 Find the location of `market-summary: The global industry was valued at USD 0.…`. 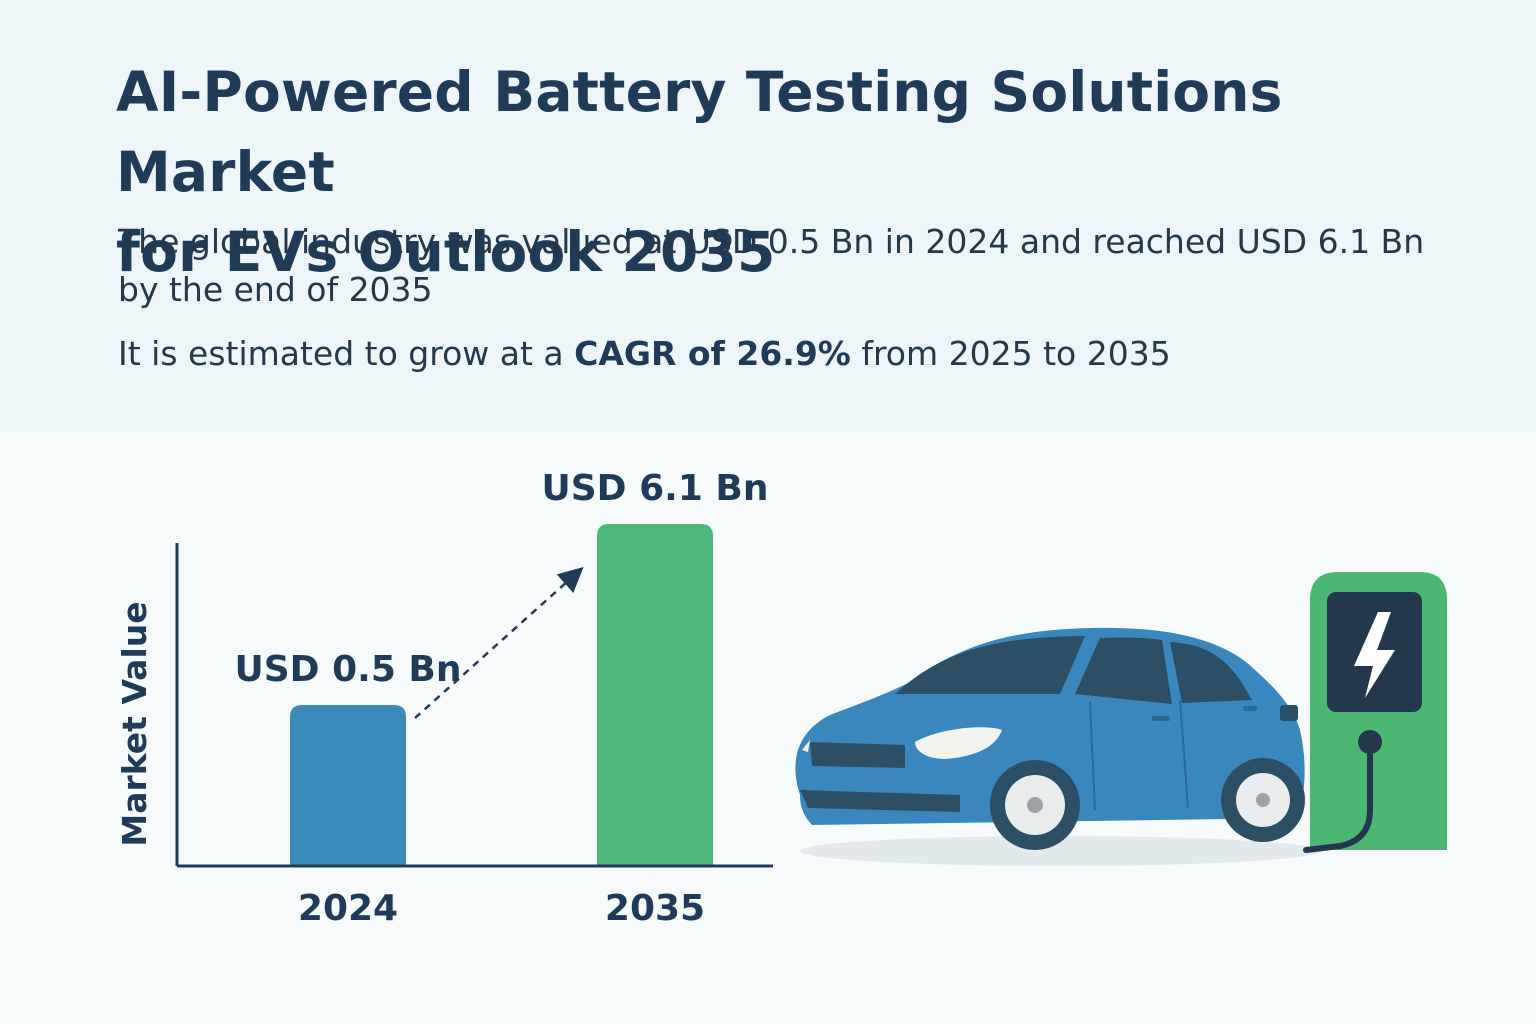

market-summary: The global industry was valued at USD 0.… is located at coordinates (808, 266).